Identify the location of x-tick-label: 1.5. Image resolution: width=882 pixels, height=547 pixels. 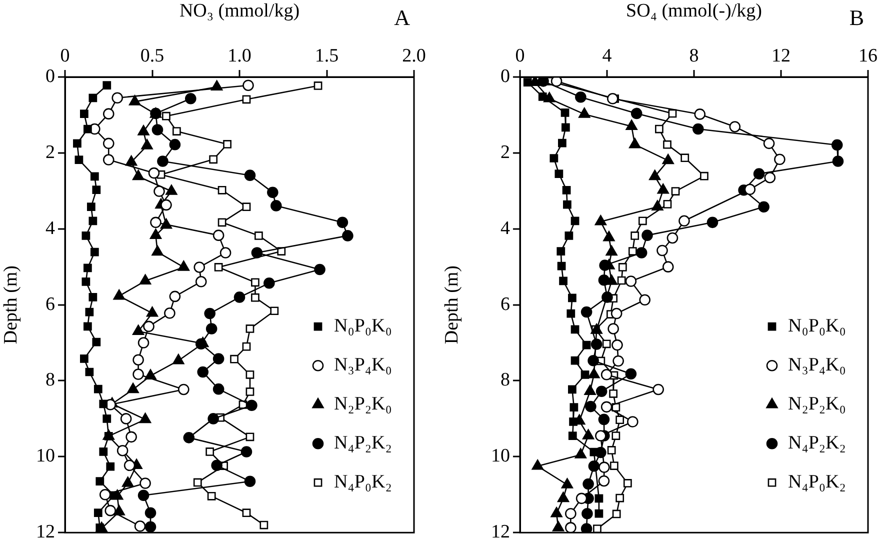
(326, 56).